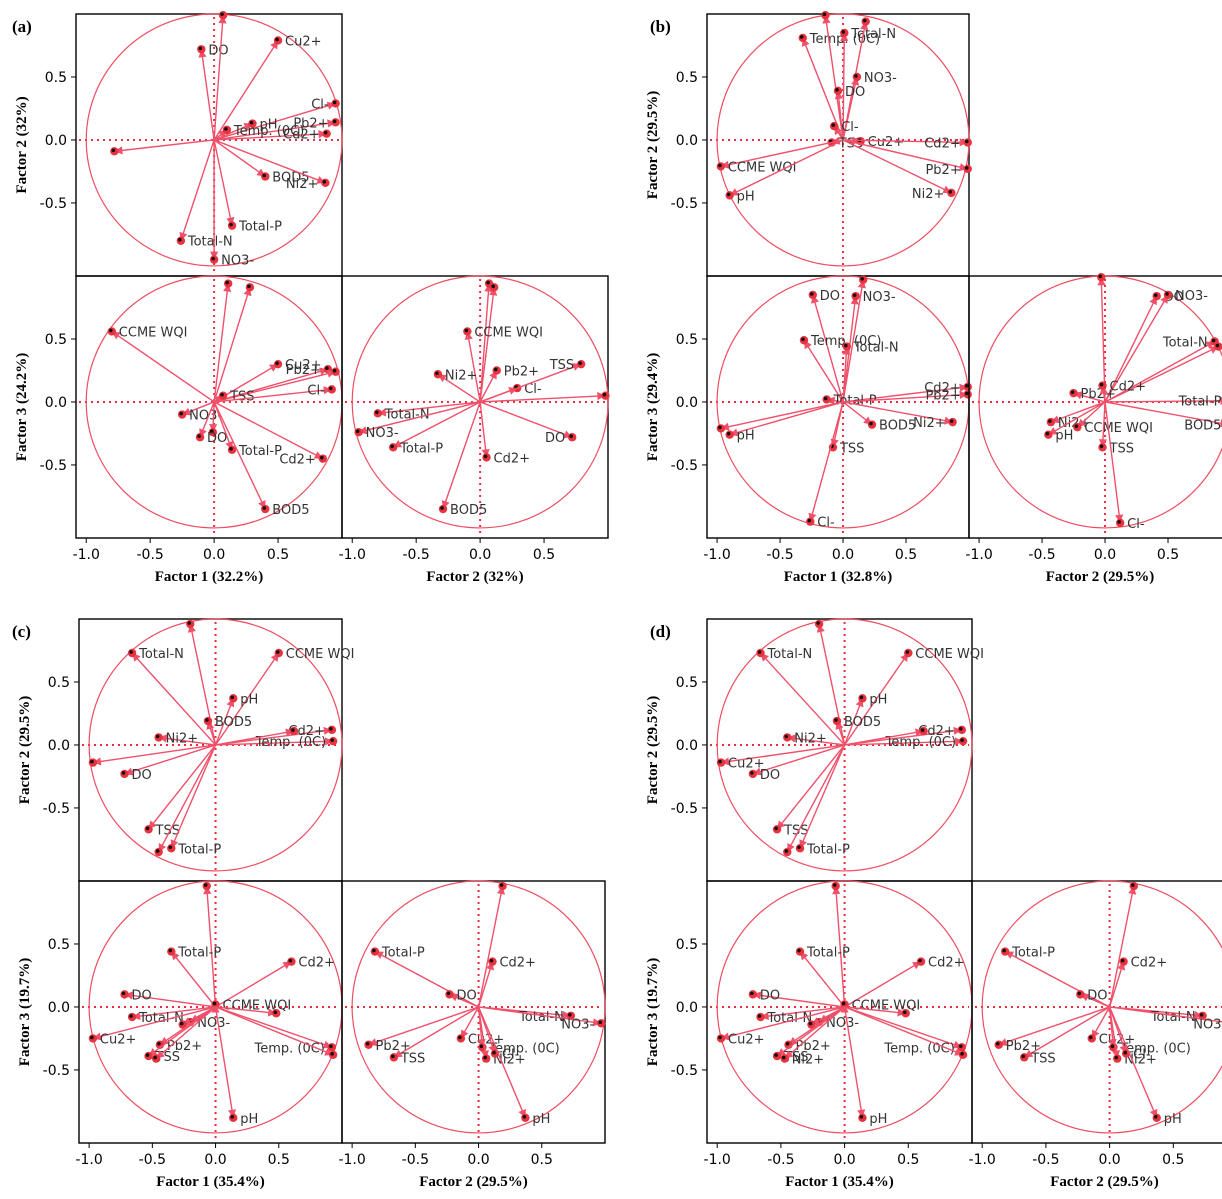 The width and height of the screenshot is (1222, 1199). Describe the element at coordinates (1124, 466) in the screenshot. I see `loading-vector: Cl-` at that location.